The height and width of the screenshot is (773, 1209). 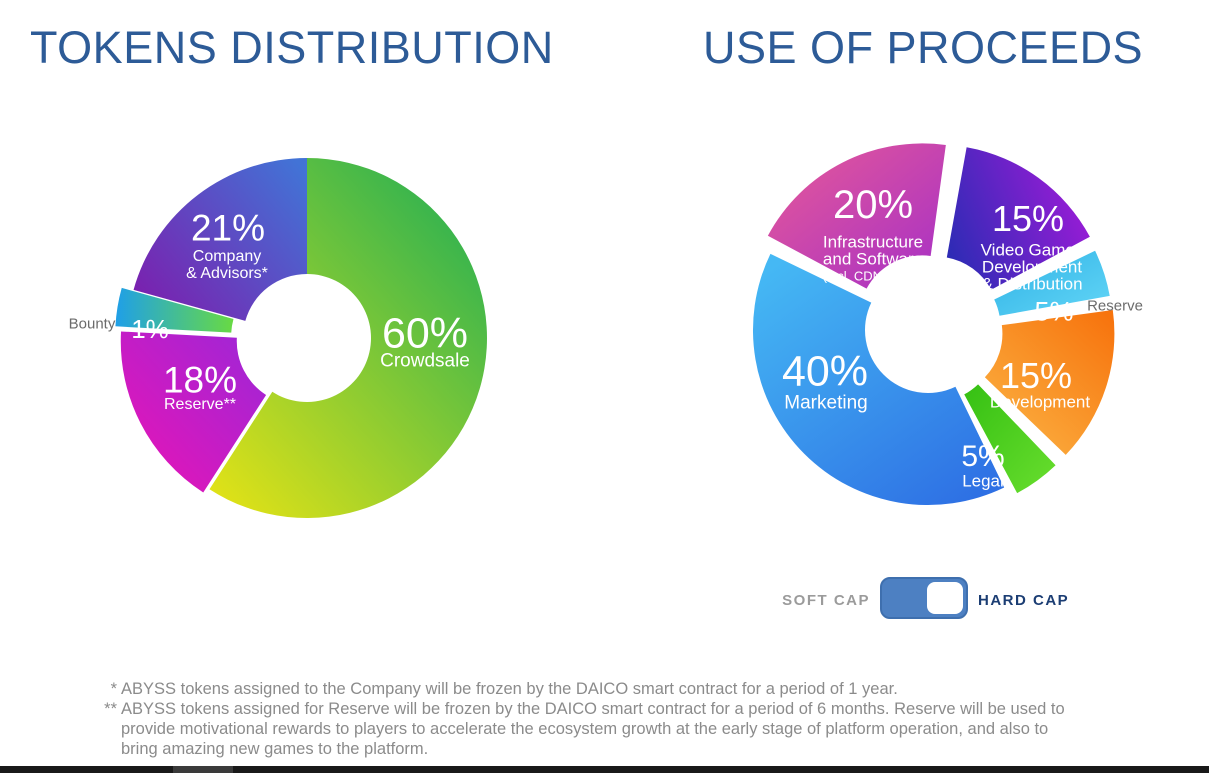 What do you see at coordinates (826, 600) in the screenshot?
I see `soft-cap-label: SOFT CAP` at bounding box center [826, 600].